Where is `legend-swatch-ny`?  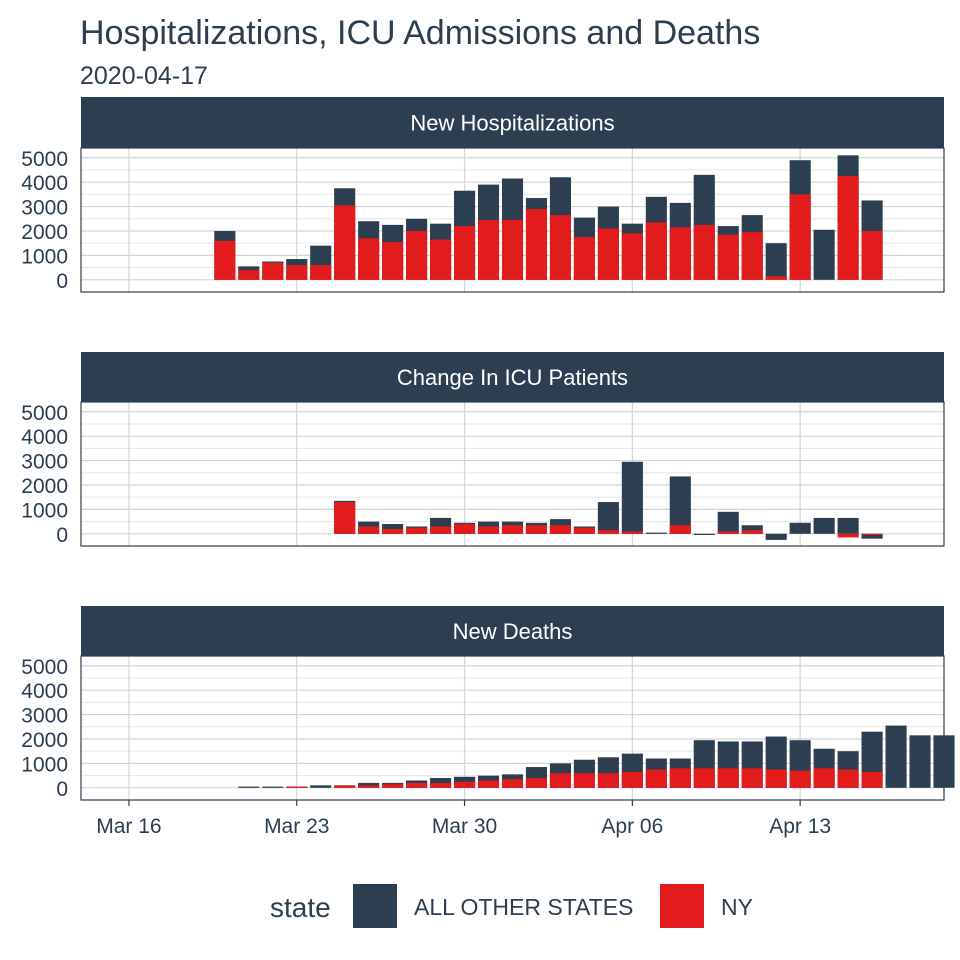
legend-swatch-ny is located at coordinates (682, 906).